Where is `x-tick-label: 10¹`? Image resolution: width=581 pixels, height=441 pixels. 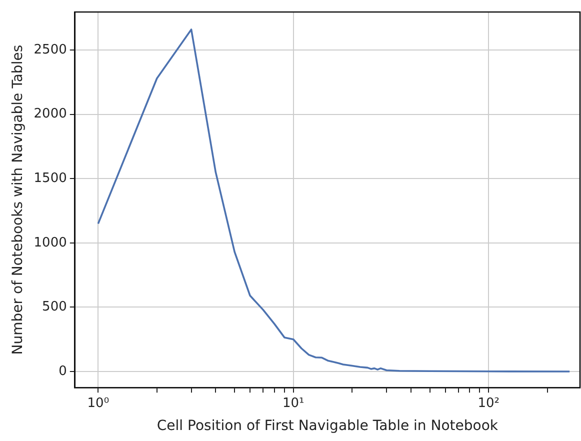 x-tick-label: 10¹ is located at coordinates (293, 403).